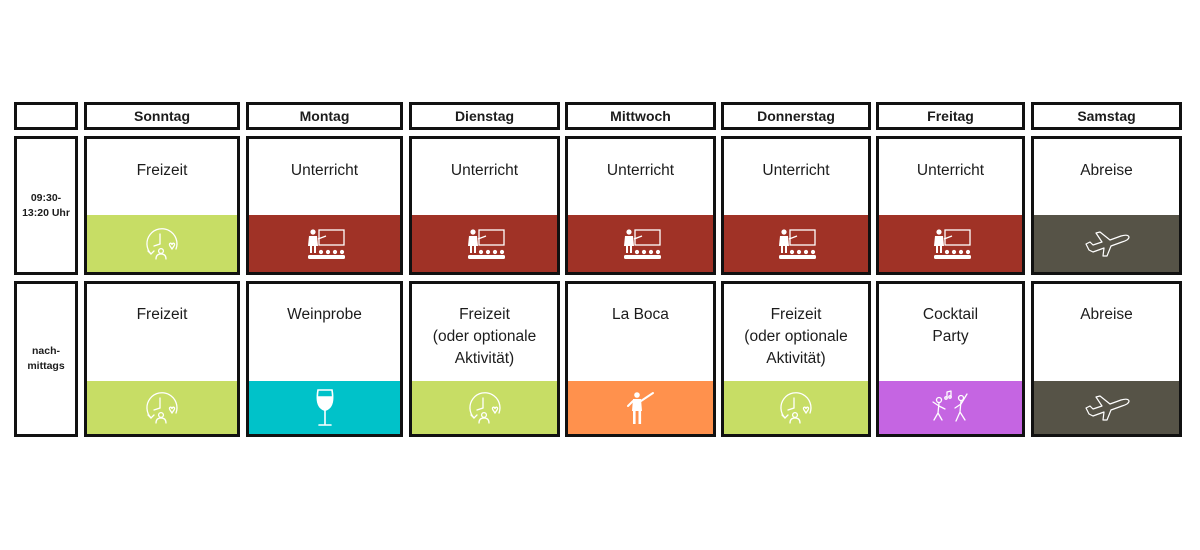 This screenshot has height=550, width=1200. What do you see at coordinates (796, 116) in the screenshot?
I see `day-header-donnerstag: Donnerstag` at bounding box center [796, 116].